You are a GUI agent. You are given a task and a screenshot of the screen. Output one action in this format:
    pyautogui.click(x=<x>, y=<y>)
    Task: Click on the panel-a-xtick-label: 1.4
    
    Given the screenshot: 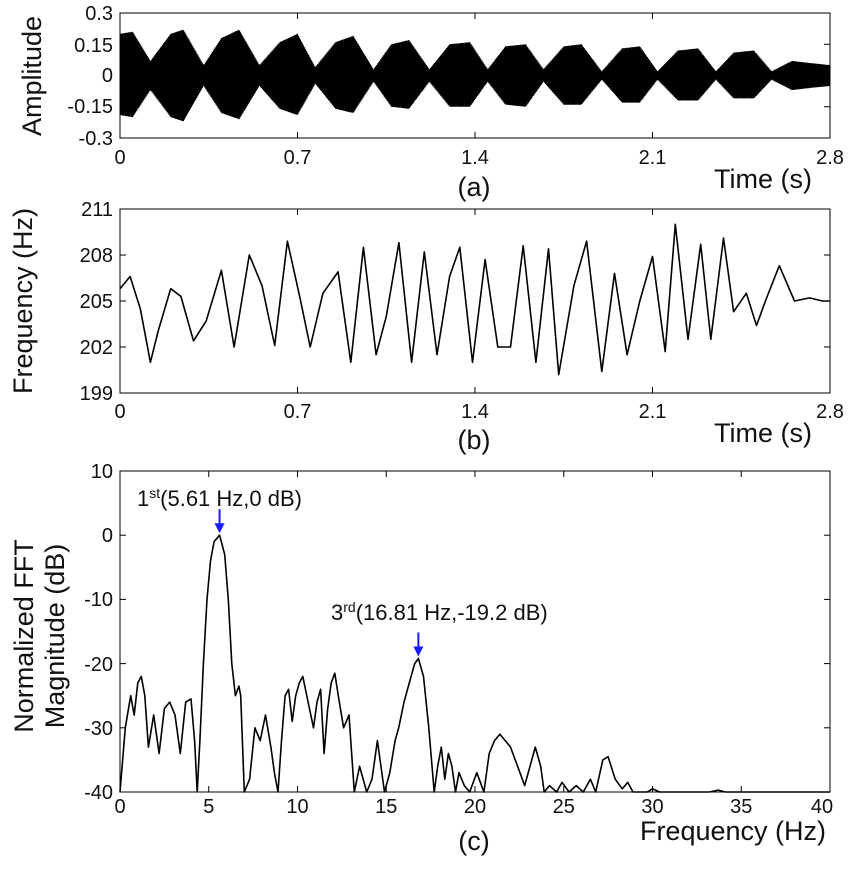 What is the action you would take?
    pyautogui.click(x=475, y=158)
    